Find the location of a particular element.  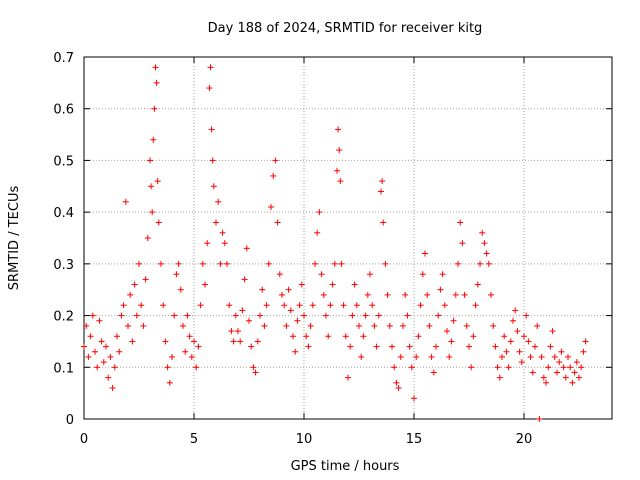

y-tick-label: 0.4 is located at coordinates (63, 213).